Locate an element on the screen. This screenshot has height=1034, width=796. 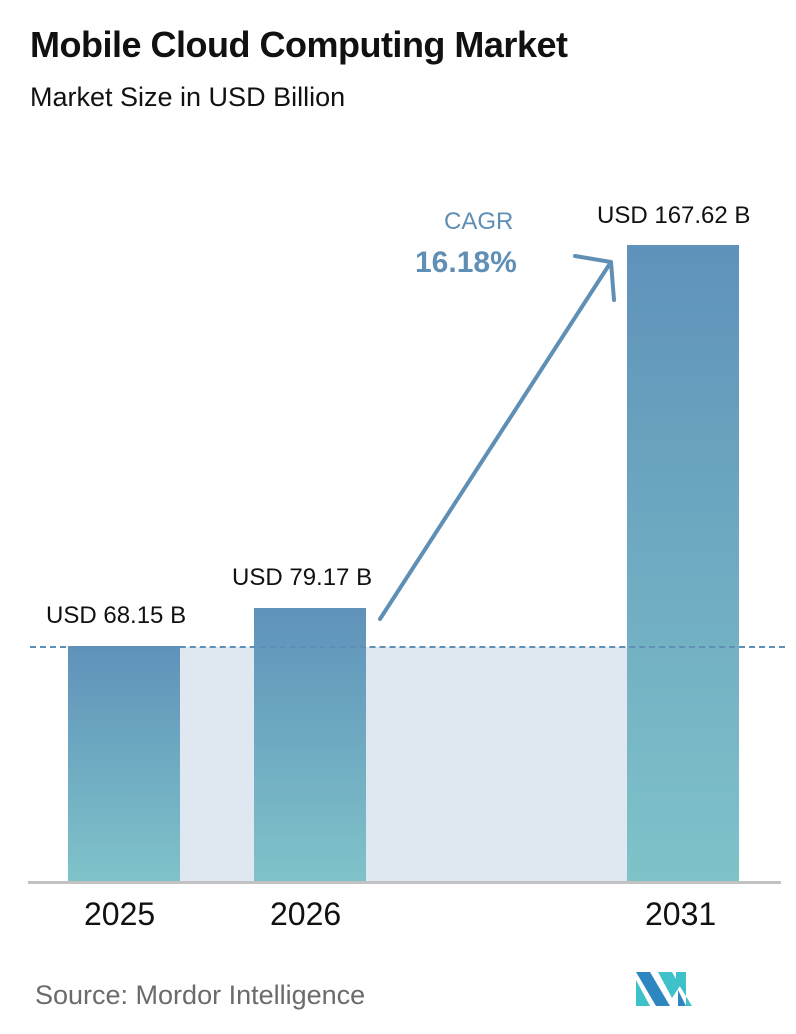
cagr-value: 16.18% is located at coordinates (466, 262).